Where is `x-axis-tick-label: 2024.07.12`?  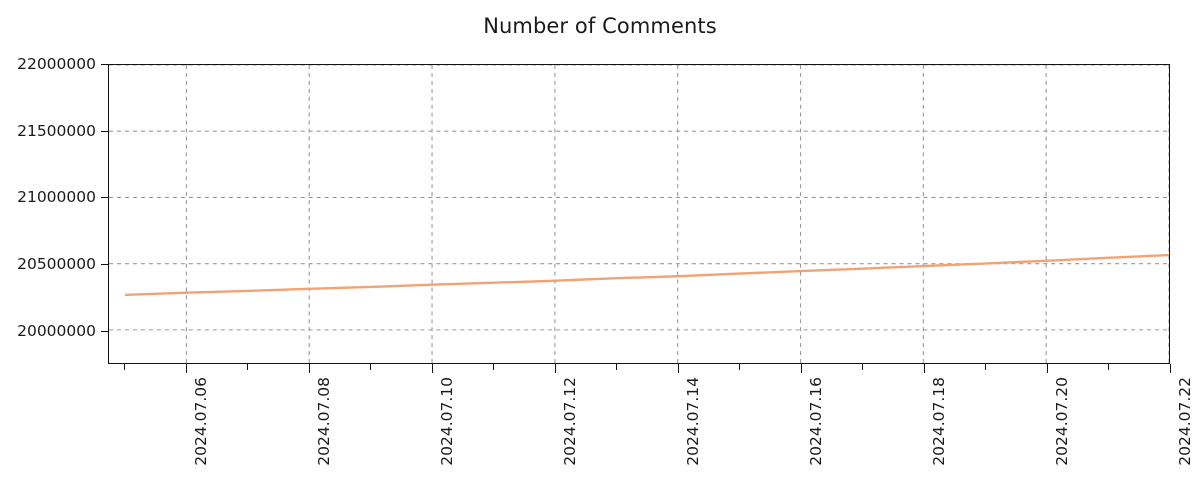 x-axis-tick-label: 2024.07.12 is located at coordinates (569, 421).